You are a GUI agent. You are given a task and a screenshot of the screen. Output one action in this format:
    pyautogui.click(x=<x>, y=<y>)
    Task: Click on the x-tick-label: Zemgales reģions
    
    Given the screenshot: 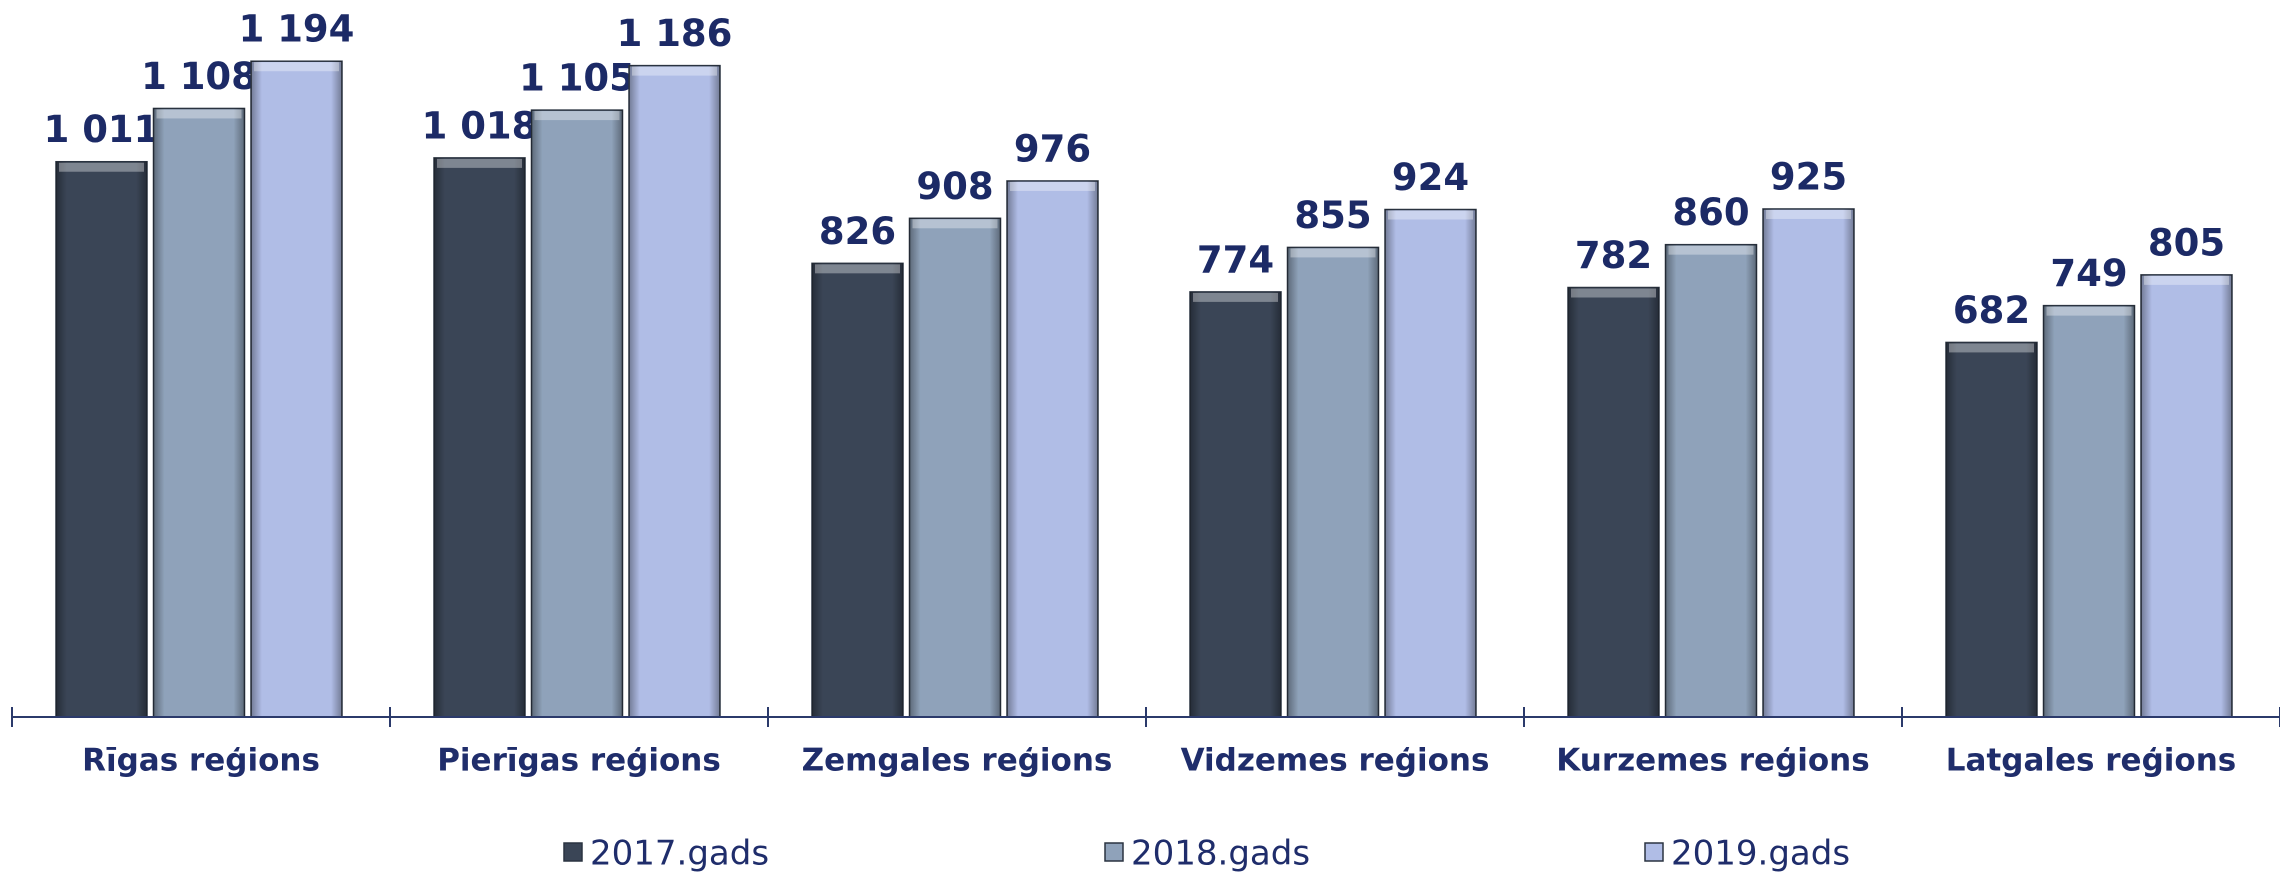 What is the action you would take?
    pyautogui.click(x=957, y=761)
    